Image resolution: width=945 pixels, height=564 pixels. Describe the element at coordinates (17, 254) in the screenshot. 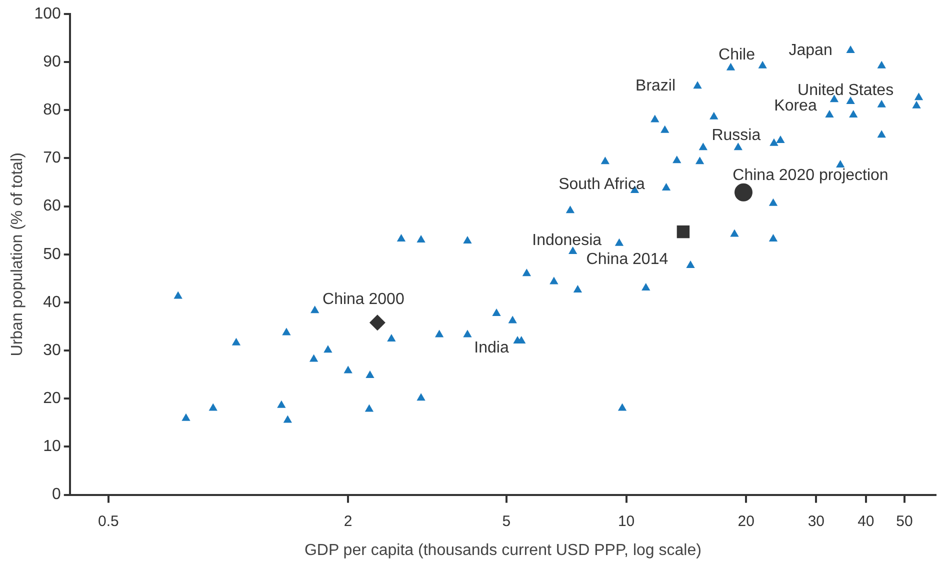

I see `y-axis-title: Urban population (% of total)` at that location.